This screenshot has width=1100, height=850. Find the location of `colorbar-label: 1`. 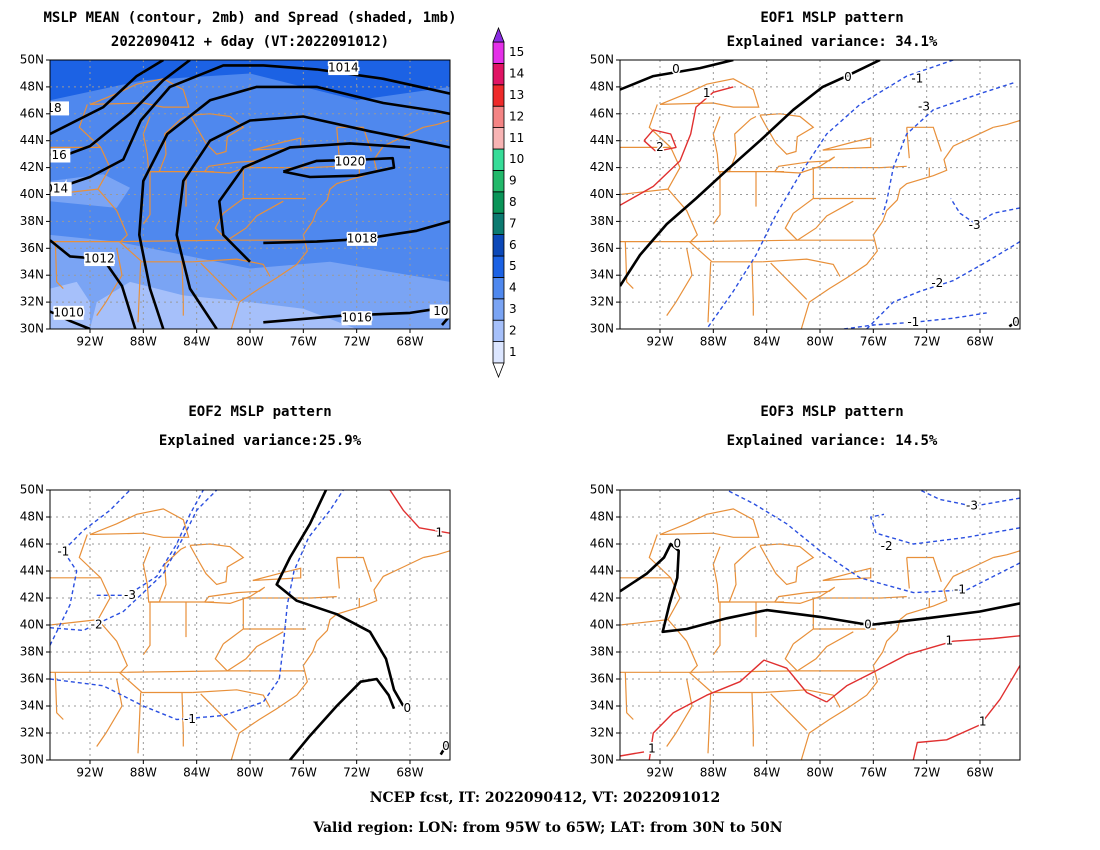

colorbar-label: 1 is located at coordinates (513, 352).